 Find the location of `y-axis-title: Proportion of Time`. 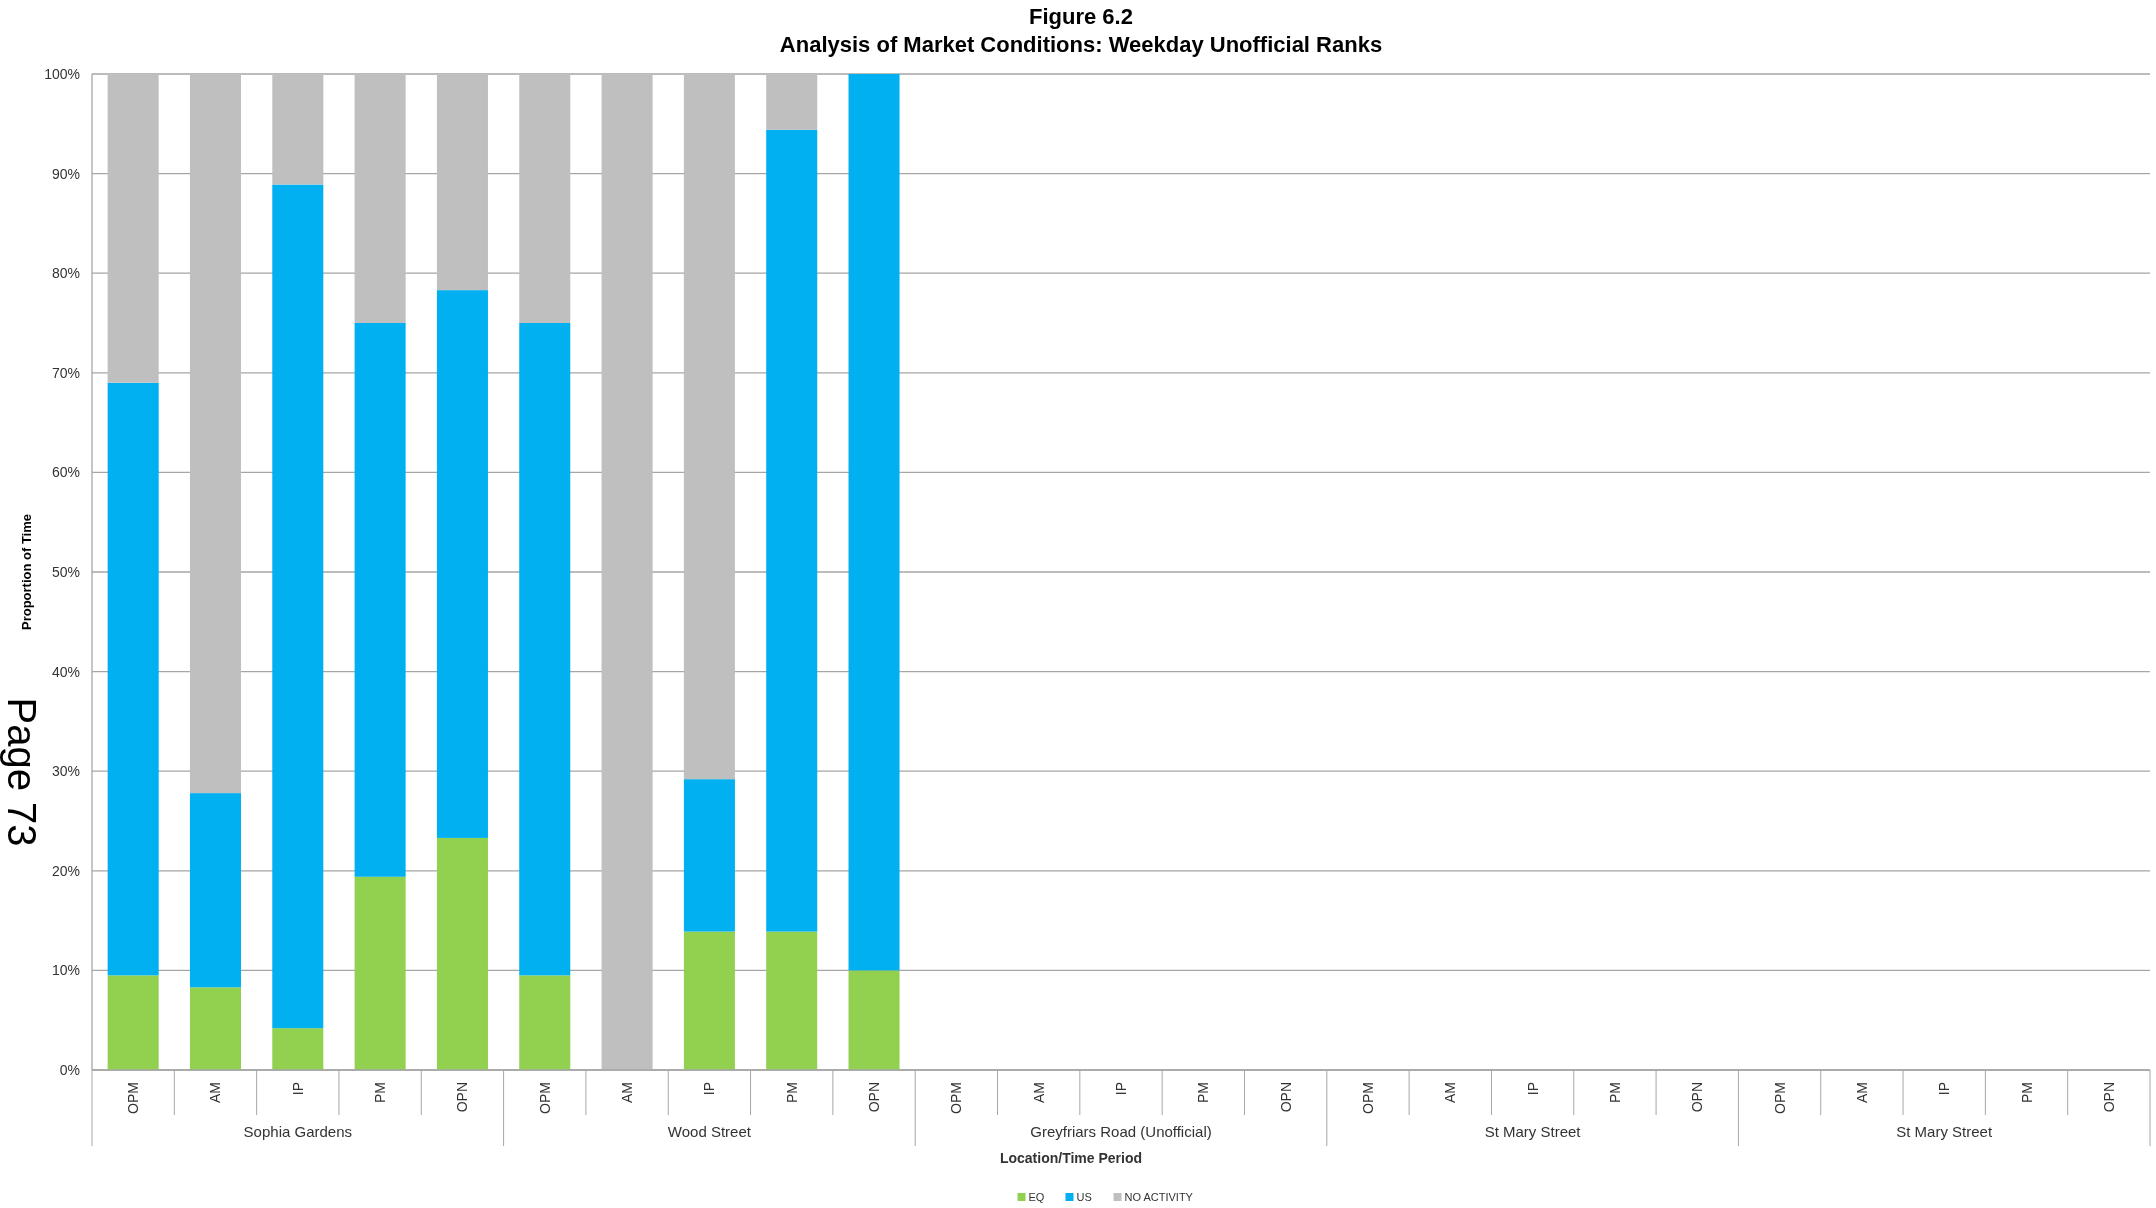

y-axis-title: Proportion of Time is located at coordinates (26, 572).